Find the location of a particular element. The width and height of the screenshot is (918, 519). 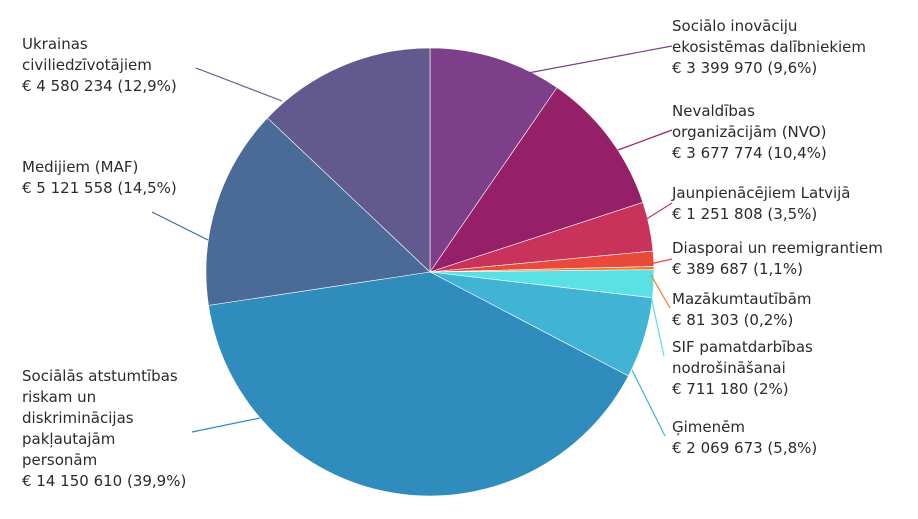

slice-label: Medijiem (MAF) € 5 121 558 (14,5%) is located at coordinates (99, 177).